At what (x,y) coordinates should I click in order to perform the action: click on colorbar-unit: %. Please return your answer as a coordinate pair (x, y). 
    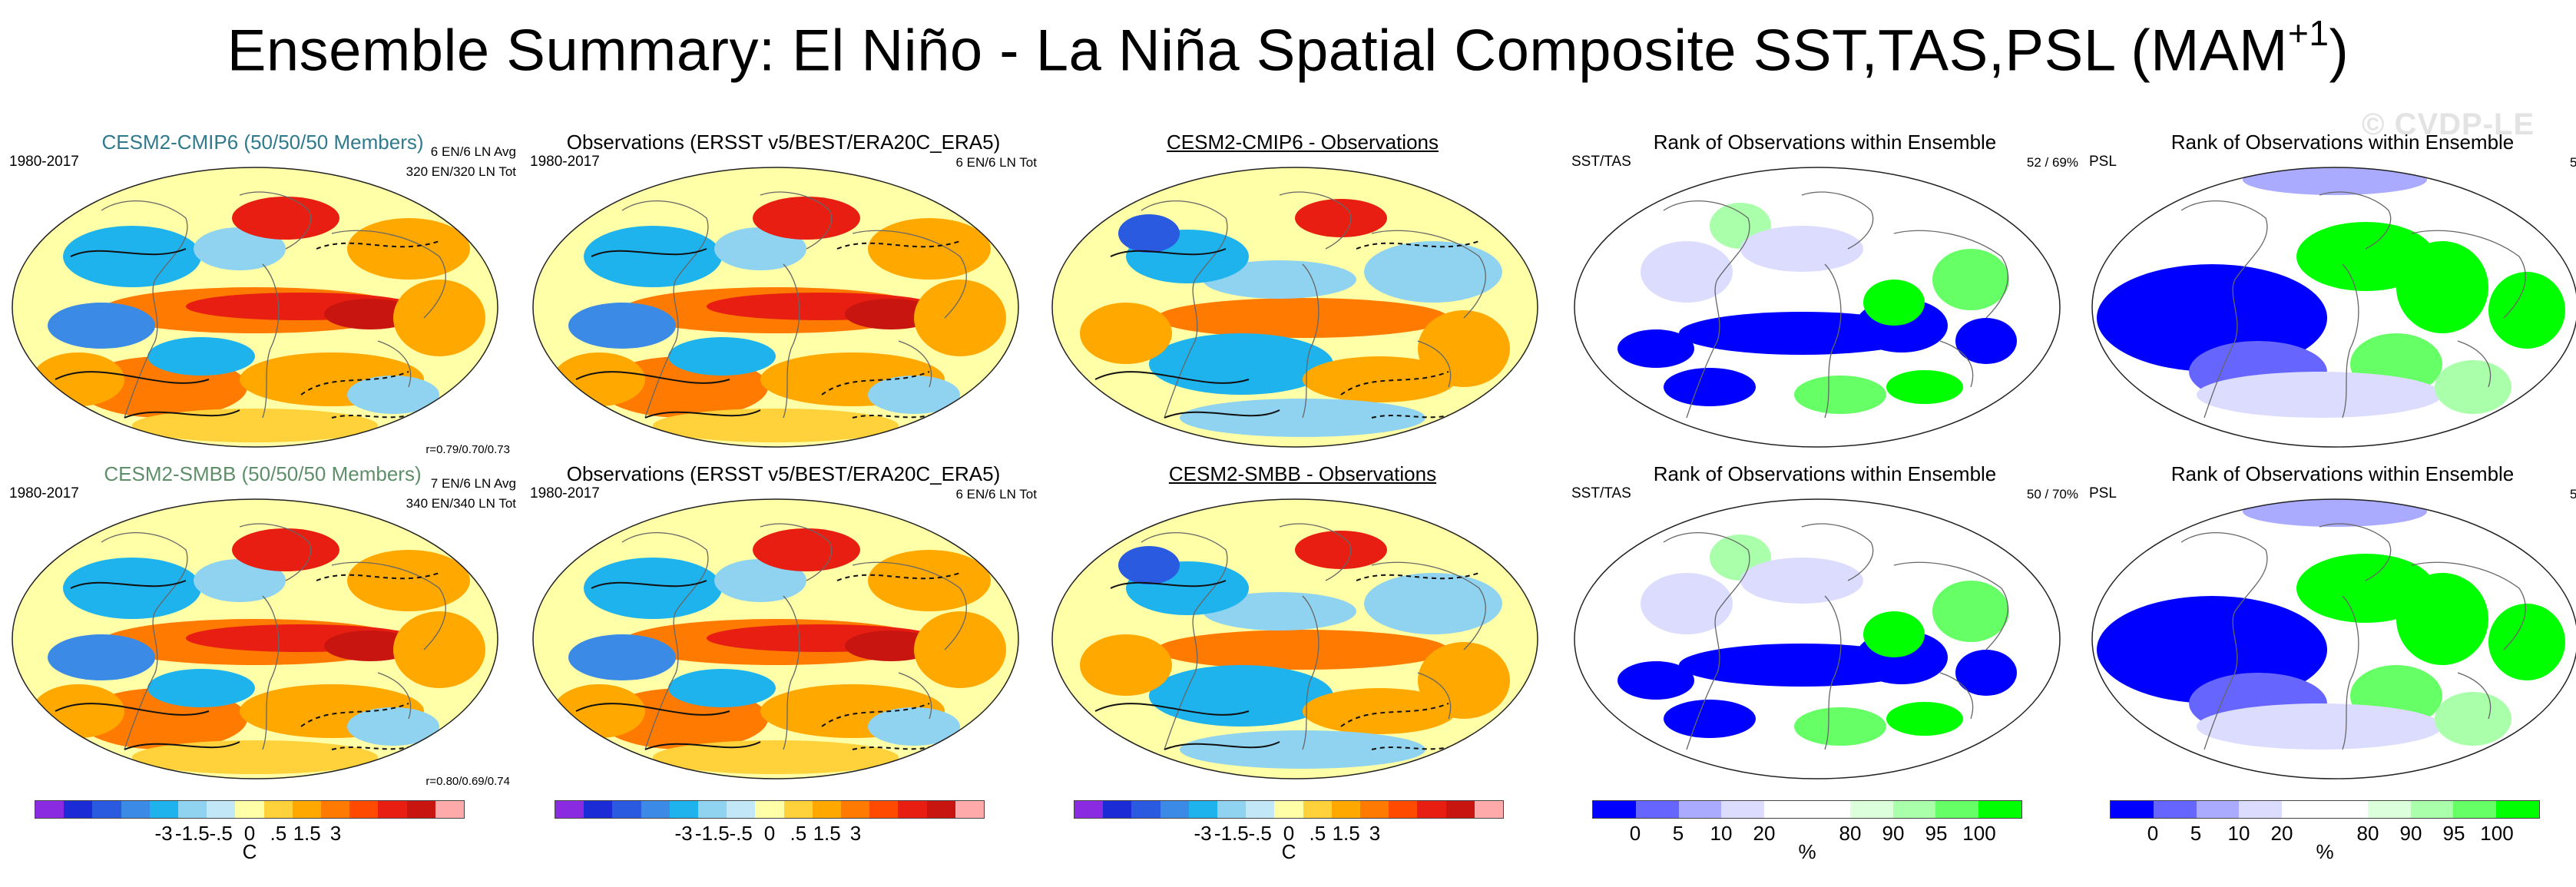
    Looking at the image, I should click on (2325, 851).